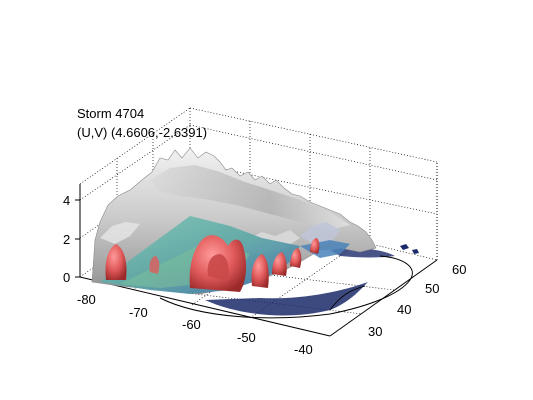 This screenshot has width=533, height=400. Describe the element at coordinates (432, 288) in the screenshot. I see `y-tick-50: 50` at that location.